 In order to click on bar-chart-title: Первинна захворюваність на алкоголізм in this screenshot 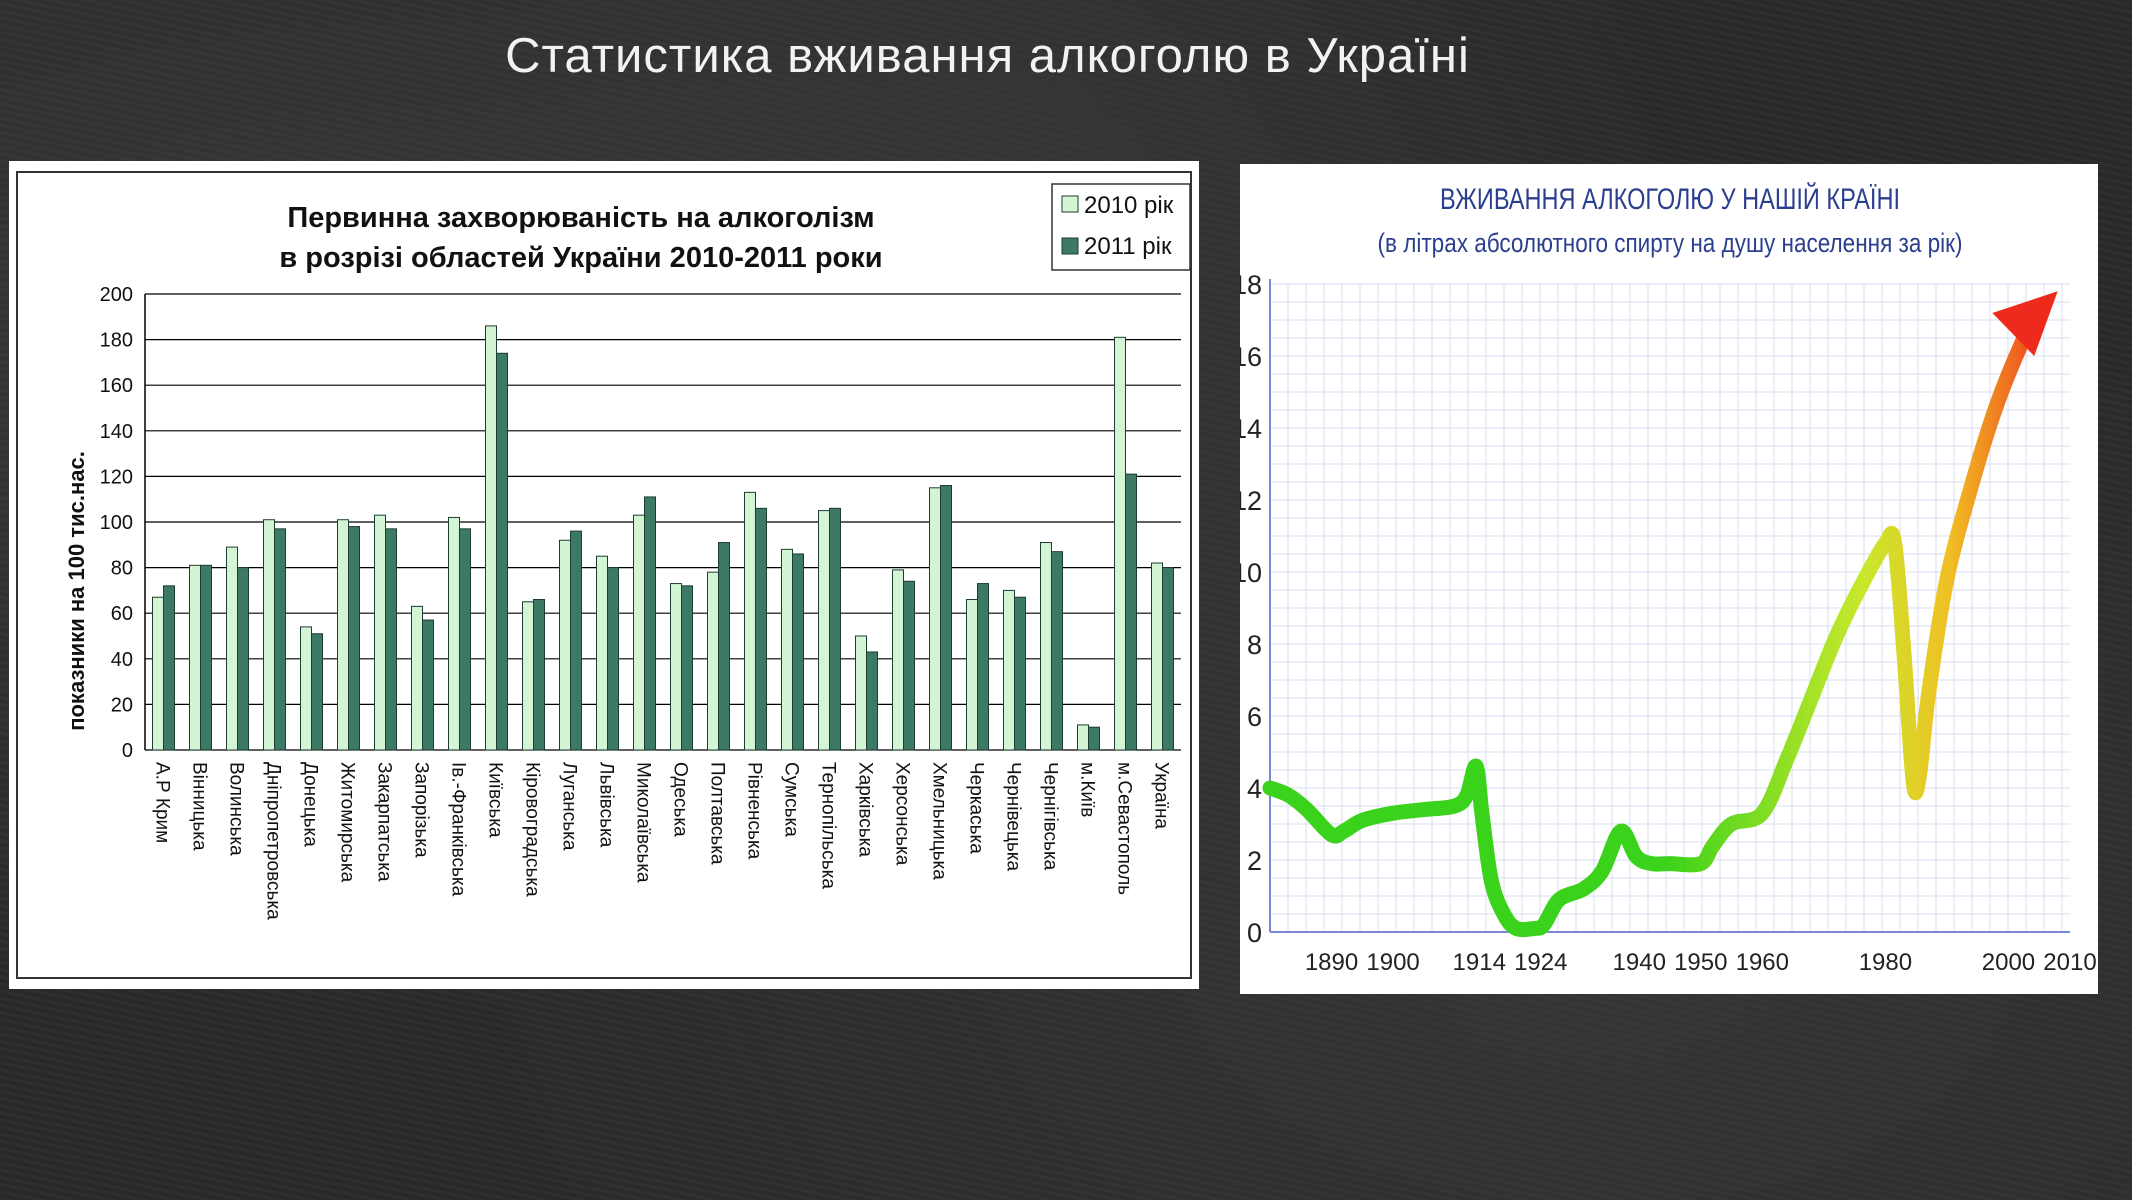, I will do `click(580, 218)`.